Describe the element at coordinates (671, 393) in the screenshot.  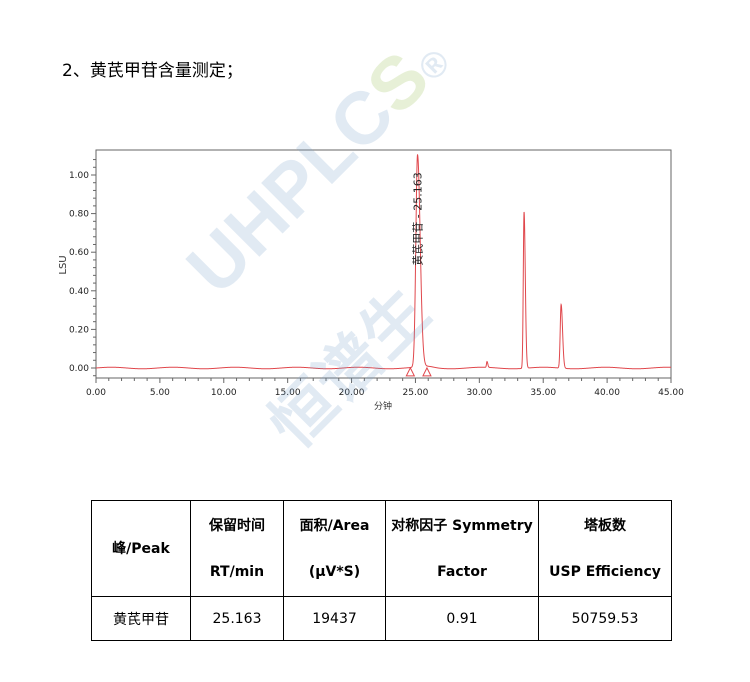
I see `x-tick-label: 45.00` at that location.